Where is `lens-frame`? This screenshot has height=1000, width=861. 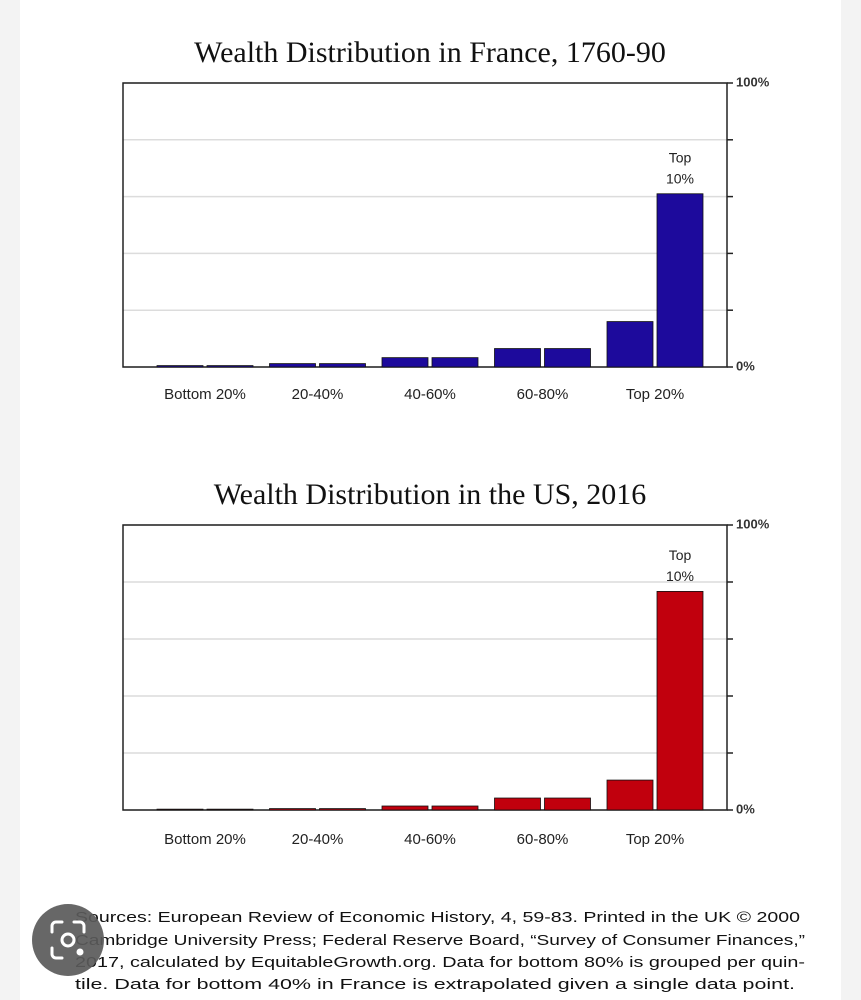 lens-frame is located at coordinates (68, 940).